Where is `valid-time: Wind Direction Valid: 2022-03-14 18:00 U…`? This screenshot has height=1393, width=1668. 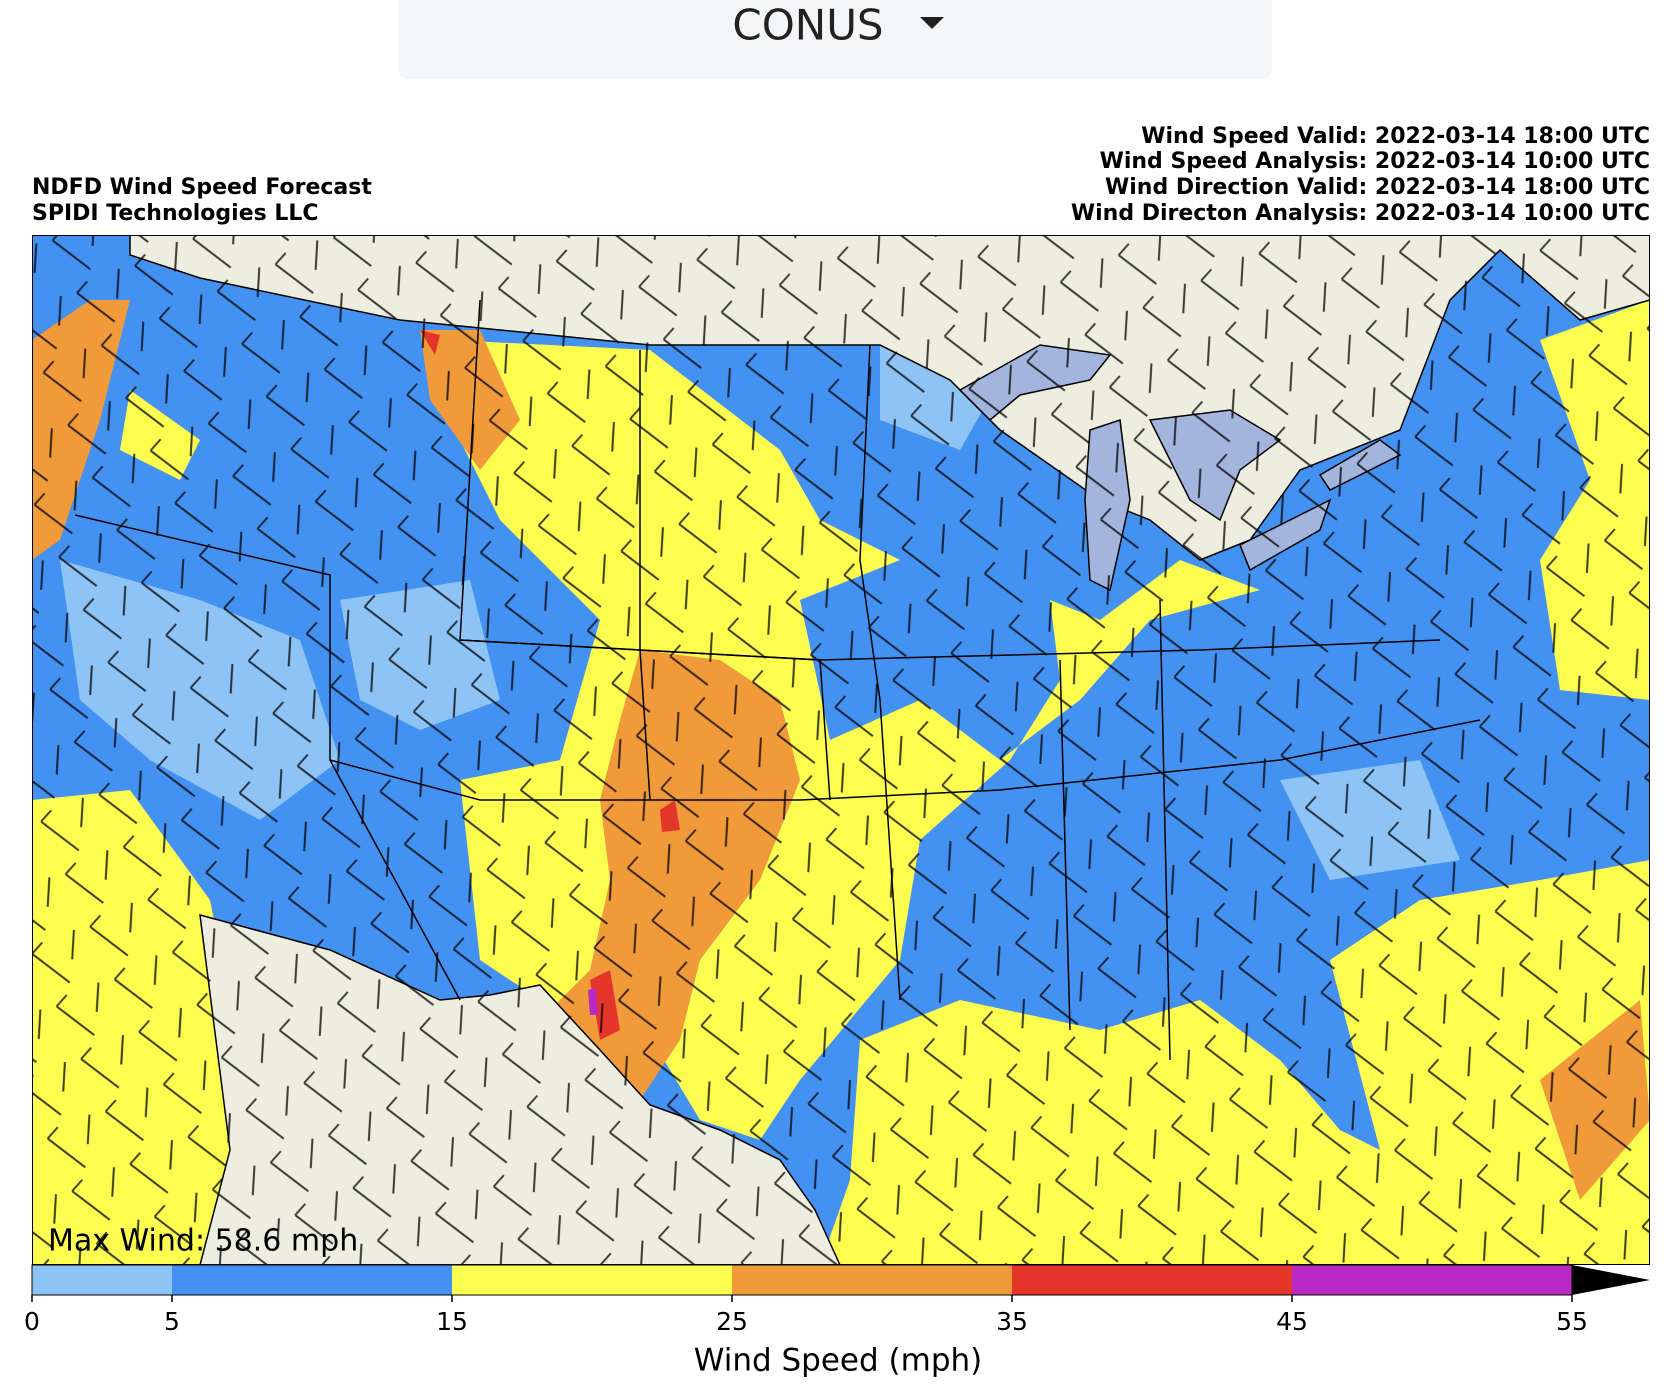
valid-time: Wind Direction Valid: 2022-03-14 18:00 U… is located at coordinates (1377, 187).